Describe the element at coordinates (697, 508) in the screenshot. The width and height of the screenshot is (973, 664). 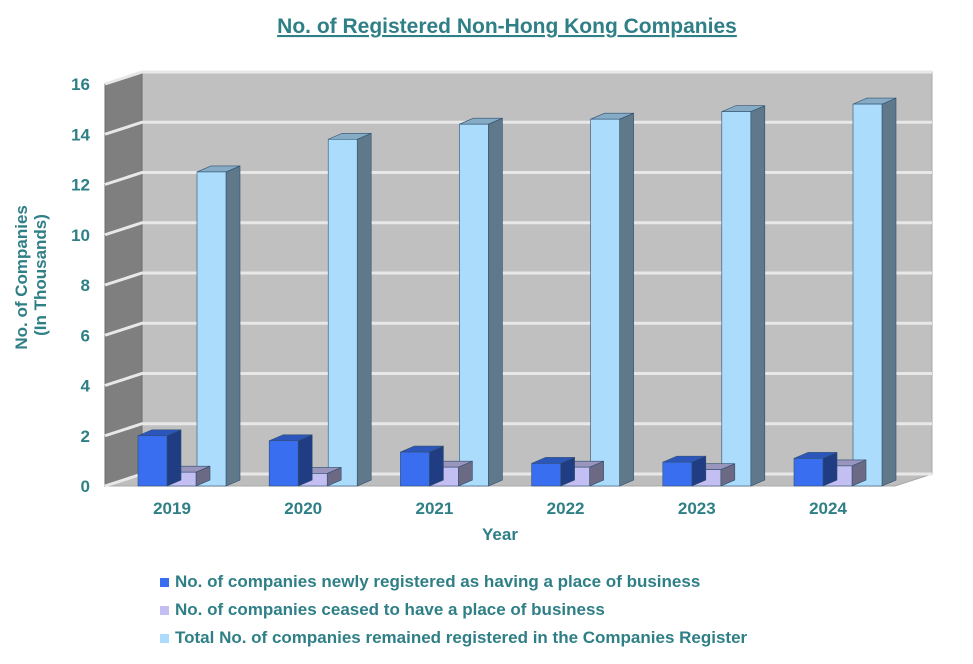
I see `x-tick-label: 2023` at that location.